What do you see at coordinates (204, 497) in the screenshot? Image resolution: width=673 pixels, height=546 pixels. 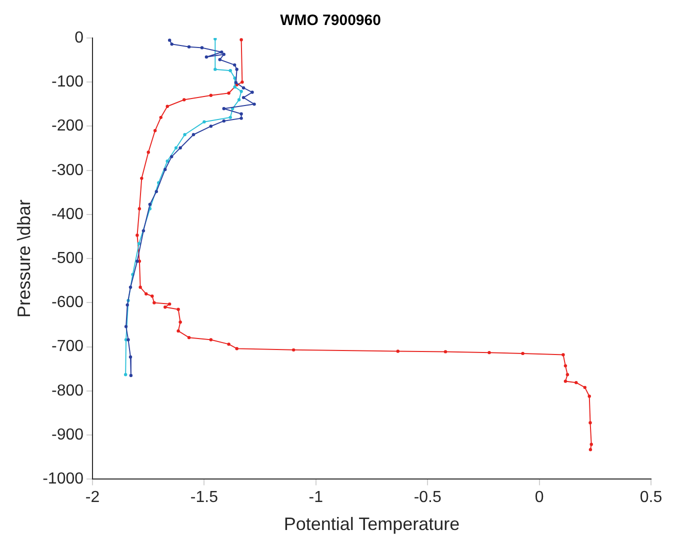 I see `x-tick-label: -1.5` at bounding box center [204, 497].